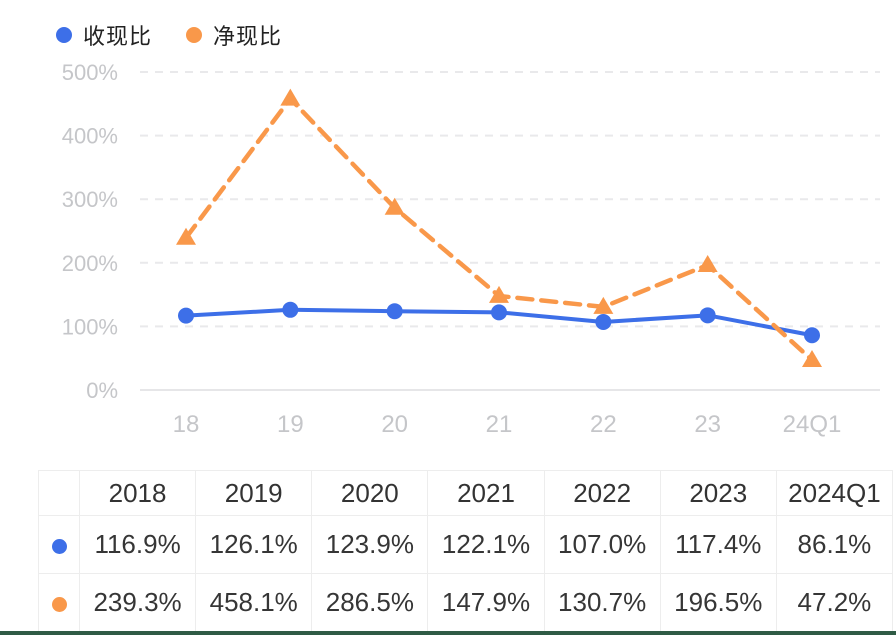 Image resolution: width=896 pixels, height=635 pixels. I want to click on x-tick-label: 19, so click(290, 424).